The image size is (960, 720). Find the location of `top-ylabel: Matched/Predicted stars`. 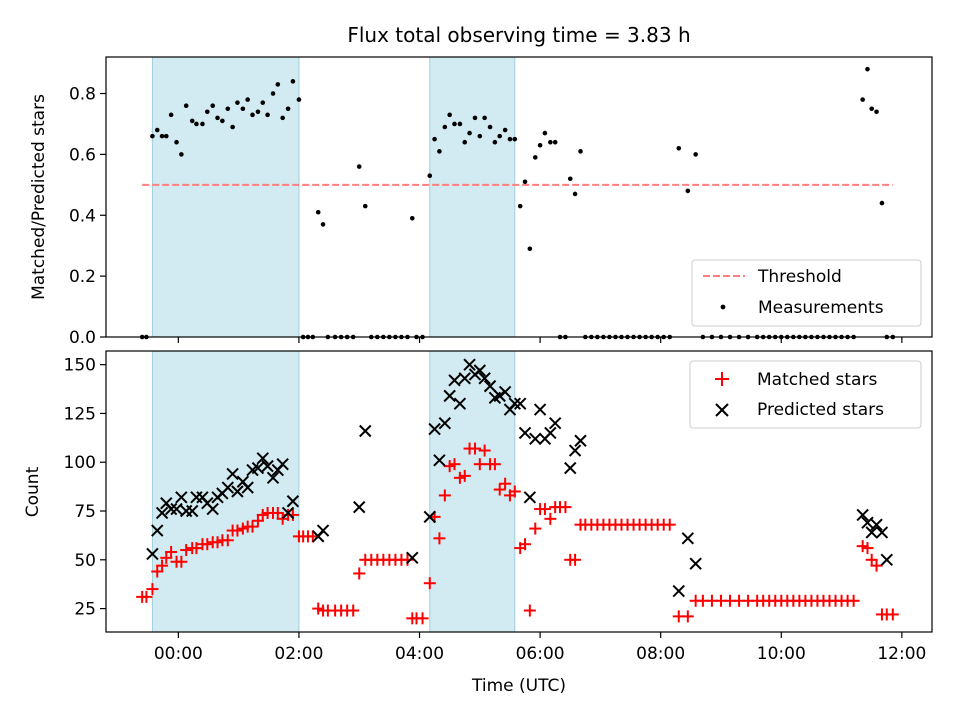

top-ylabel: Matched/Predicted stars is located at coordinates (39, 197).